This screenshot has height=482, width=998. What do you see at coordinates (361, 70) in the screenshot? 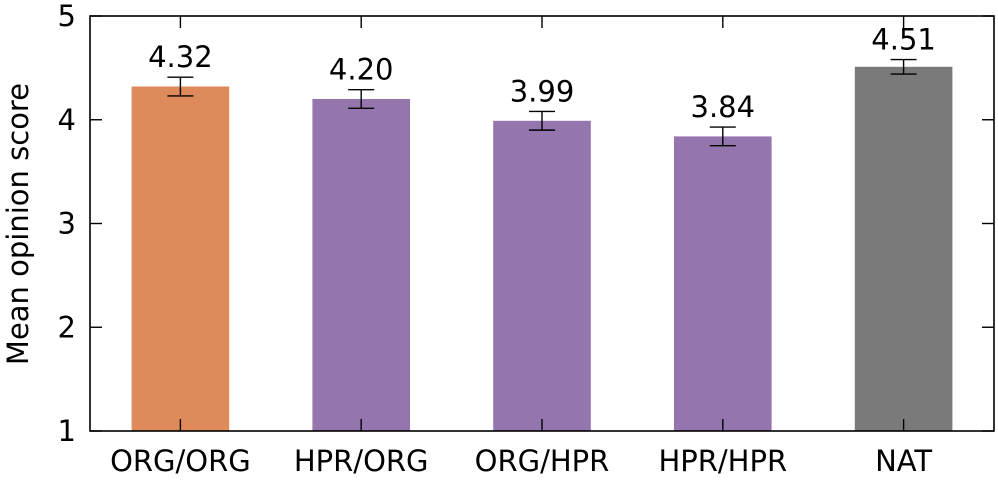
I see `value-label-1: 4.20` at bounding box center [361, 70].